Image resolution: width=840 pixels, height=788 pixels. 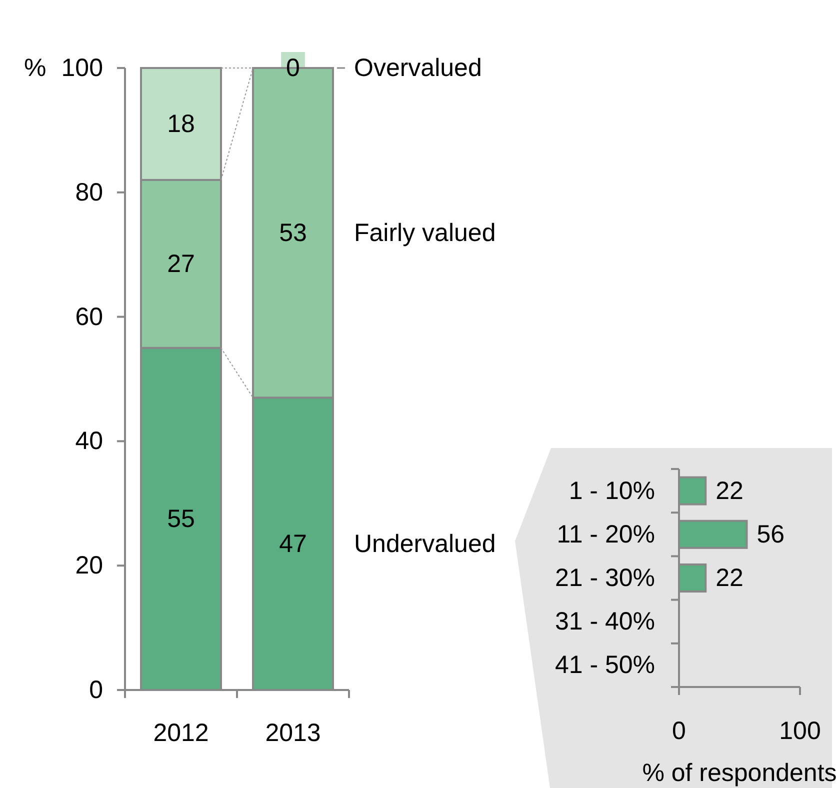 I want to click on data-label: 0, so click(x=293, y=68).